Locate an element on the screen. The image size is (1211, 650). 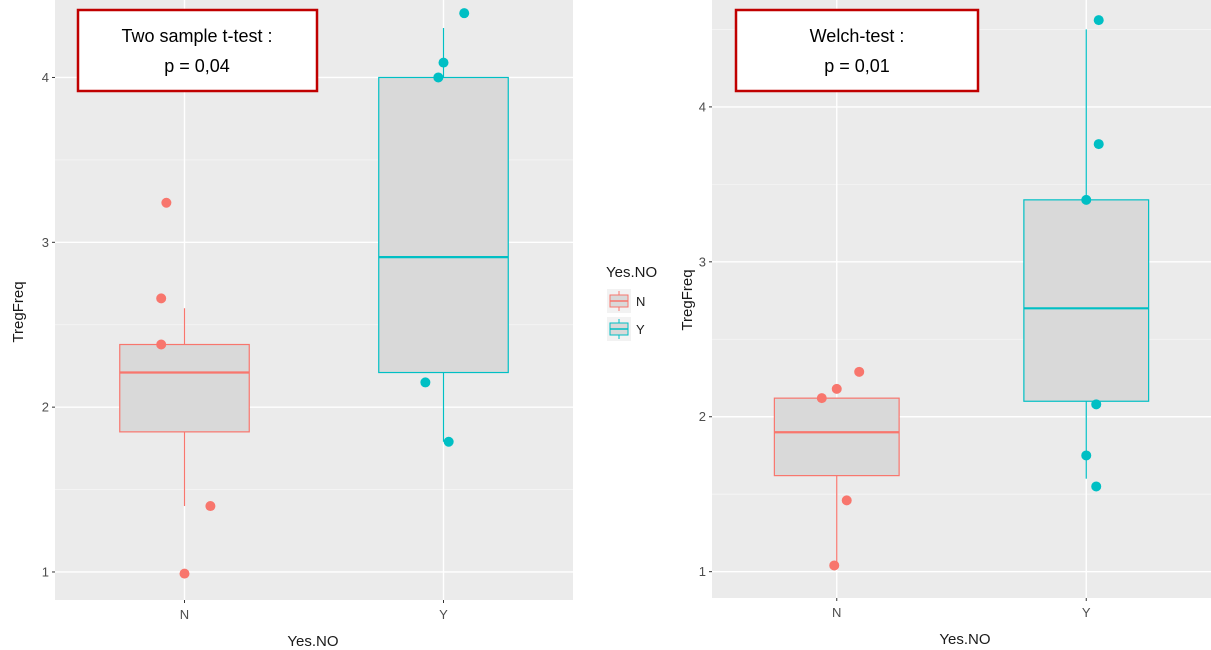
left-annotation-line2: p = 0,04 is located at coordinates (197, 66).